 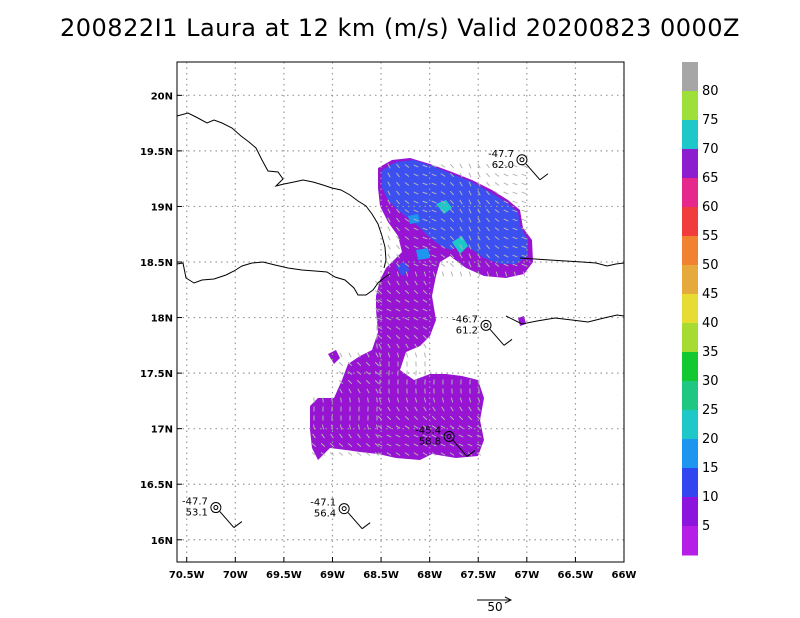 What do you see at coordinates (503, 165) in the screenshot?
I see `station-height: 62.0` at bounding box center [503, 165].